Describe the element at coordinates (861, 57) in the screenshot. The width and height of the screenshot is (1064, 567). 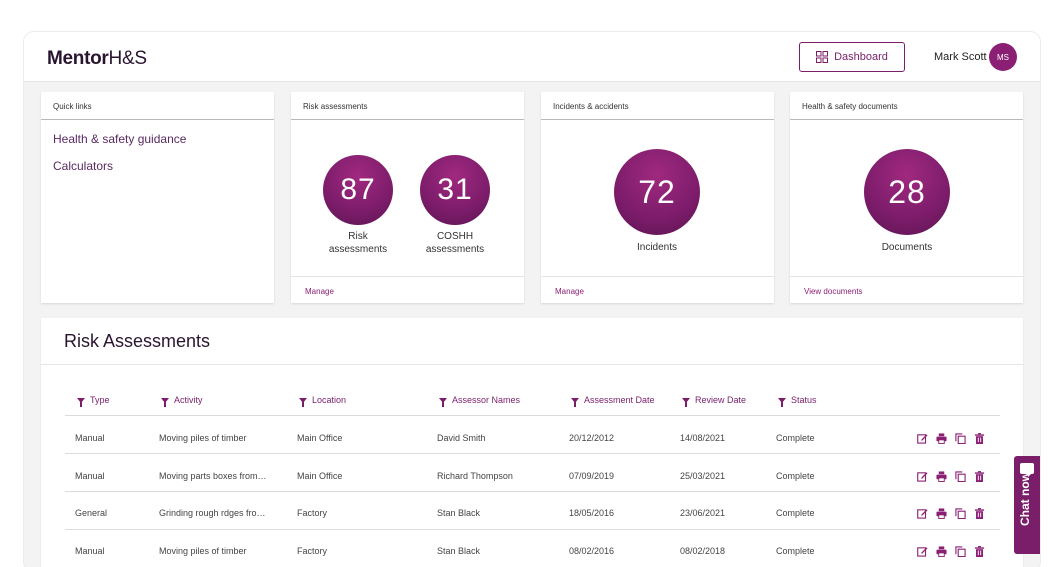
I see `dashboard-label: Dashboard` at that location.